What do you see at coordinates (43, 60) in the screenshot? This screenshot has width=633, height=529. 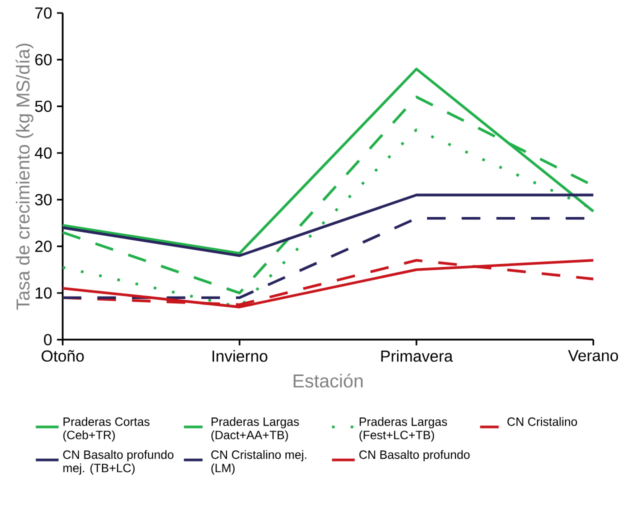 I see `y-tick-label: 60` at bounding box center [43, 60].